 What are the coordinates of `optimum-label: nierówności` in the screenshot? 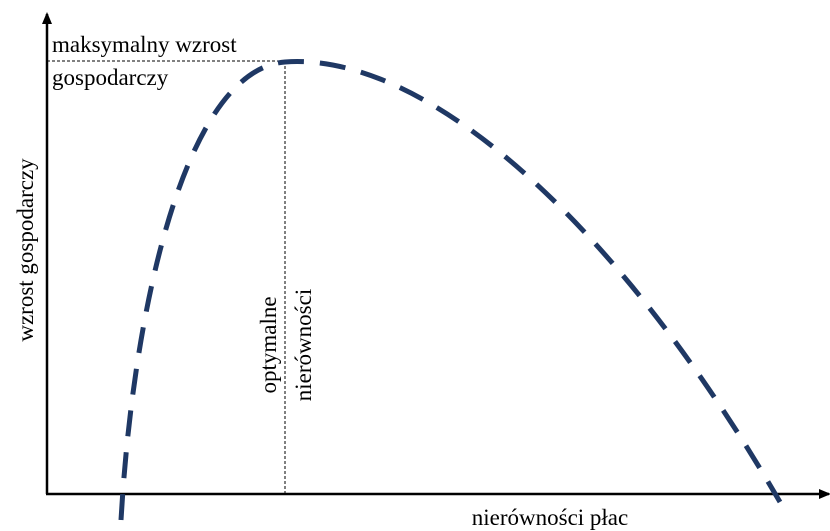 It's located at (303, 345).